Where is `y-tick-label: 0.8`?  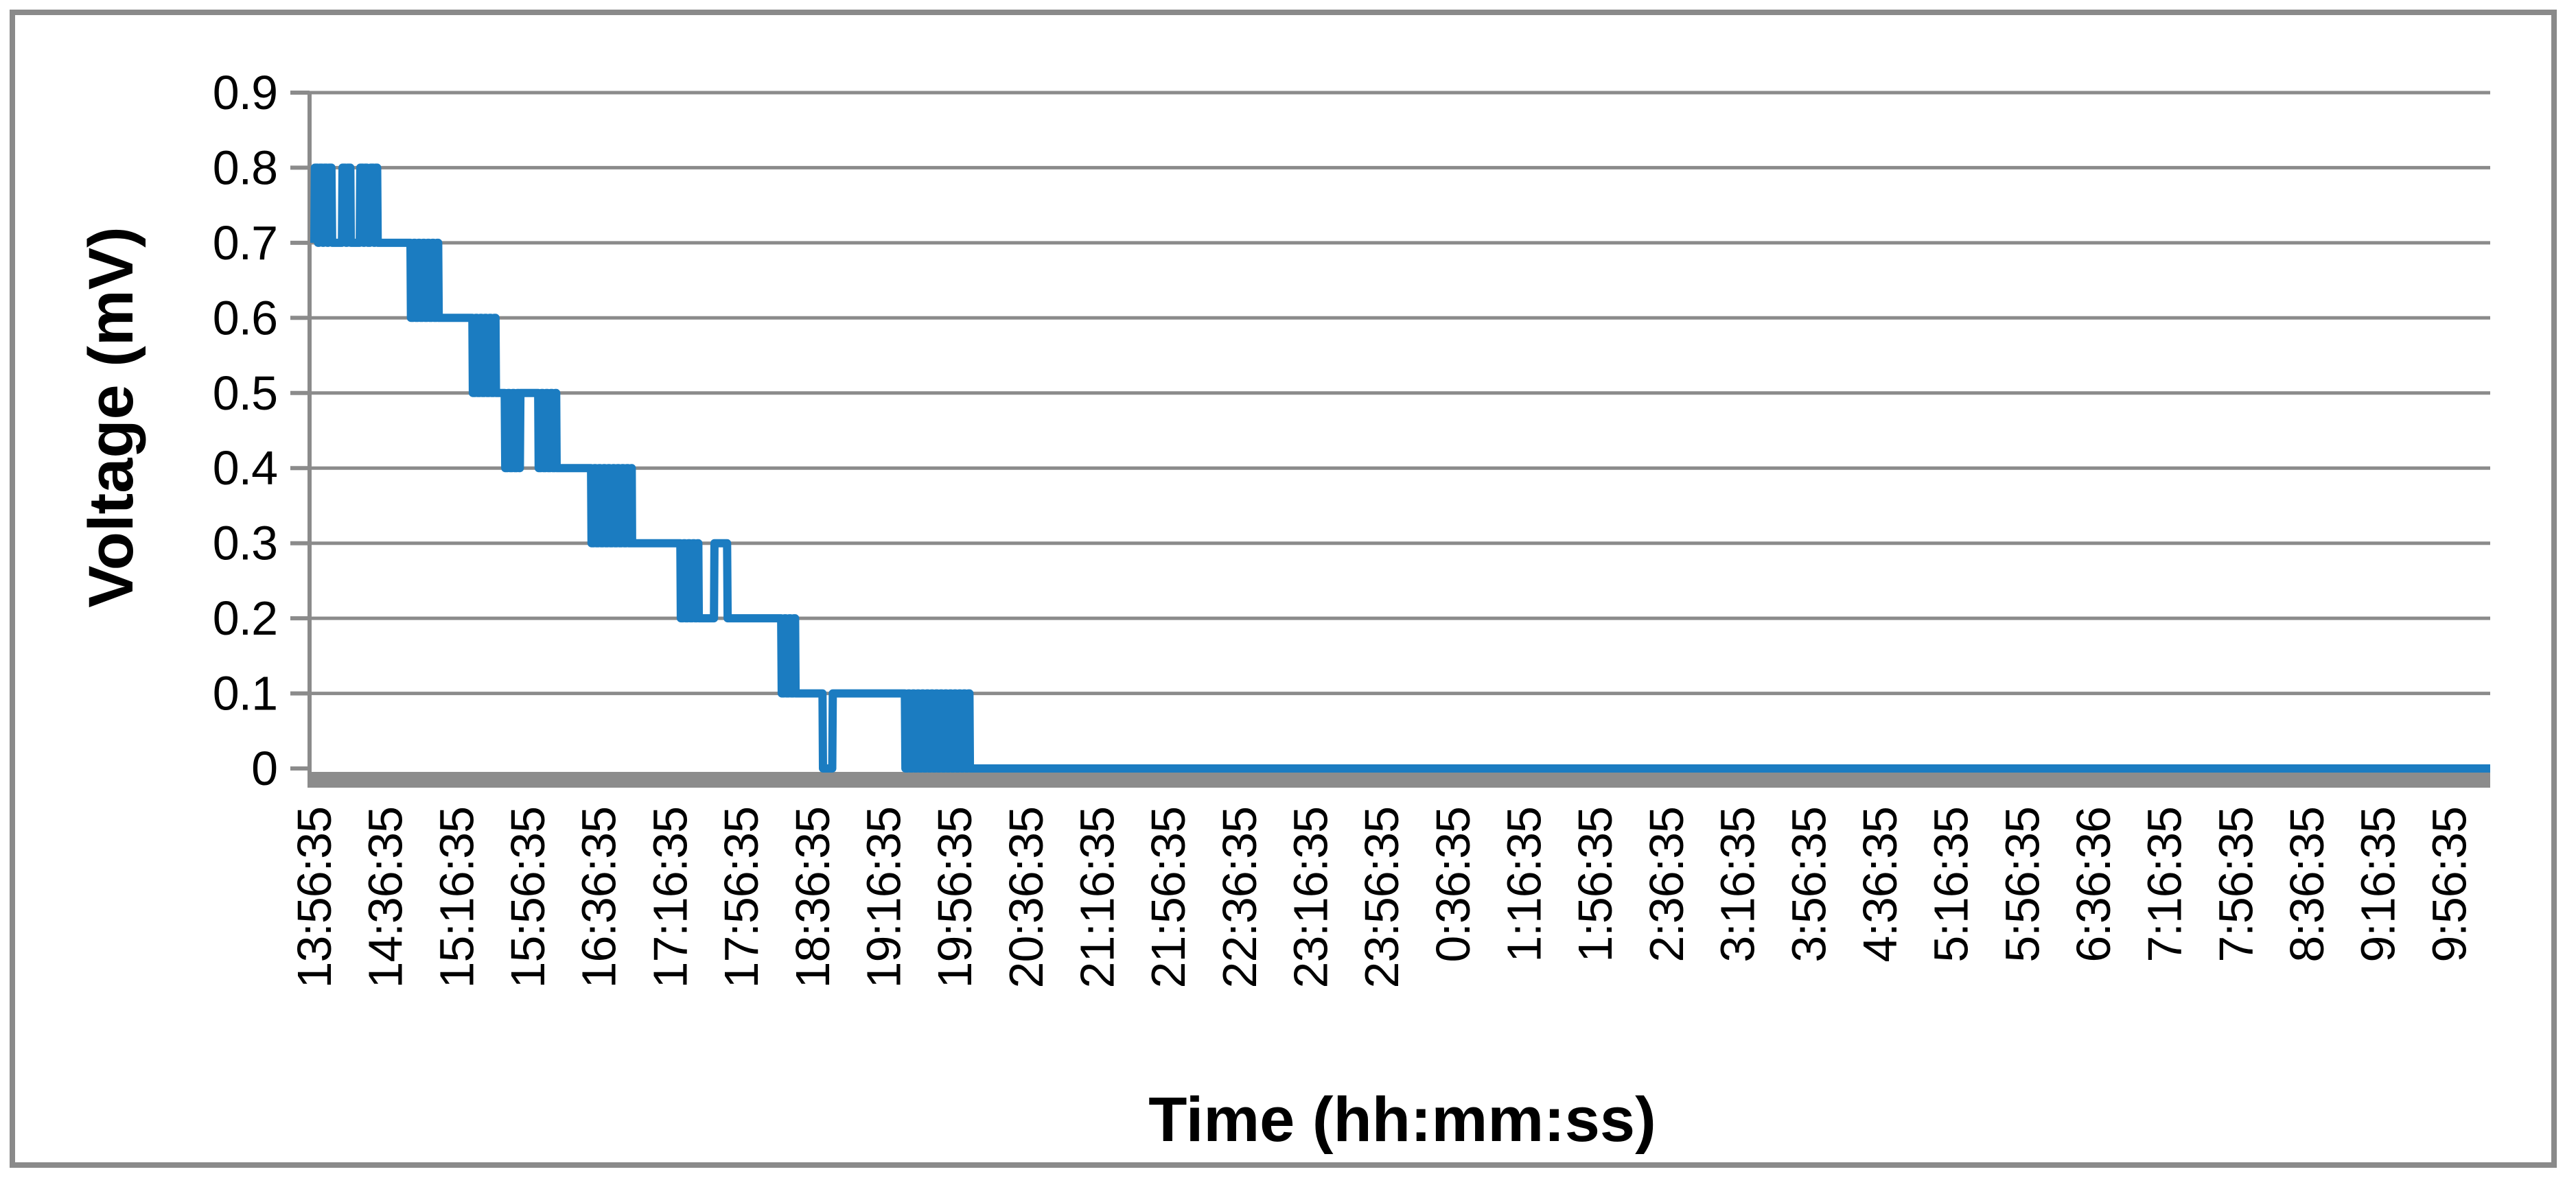 y-tick-label: 0.8 is located at coordinates (245, 167).